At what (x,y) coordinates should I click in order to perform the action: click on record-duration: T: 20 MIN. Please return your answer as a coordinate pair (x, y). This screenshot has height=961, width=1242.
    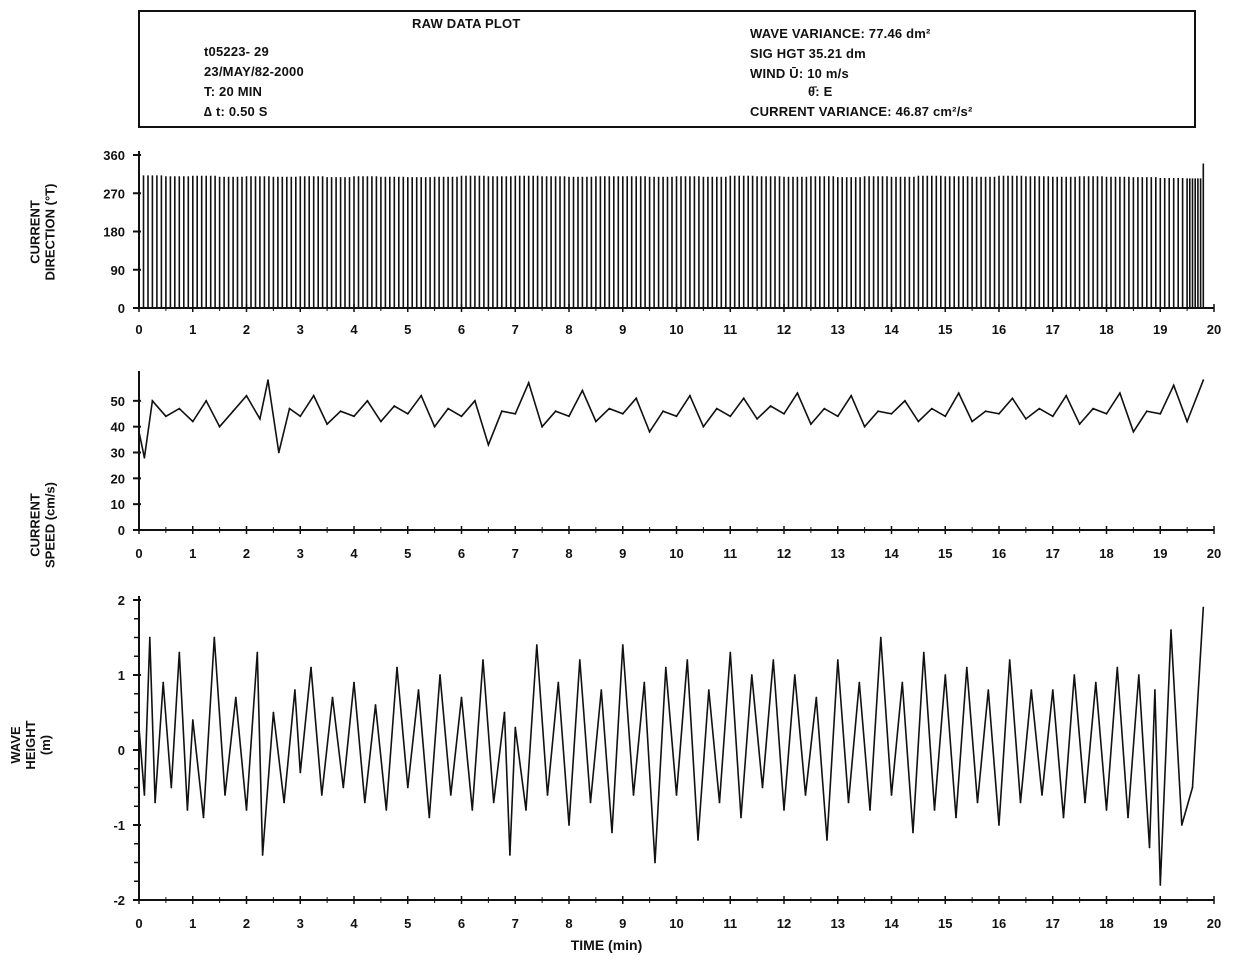
    Looking at the image, I should click on (233, 91).